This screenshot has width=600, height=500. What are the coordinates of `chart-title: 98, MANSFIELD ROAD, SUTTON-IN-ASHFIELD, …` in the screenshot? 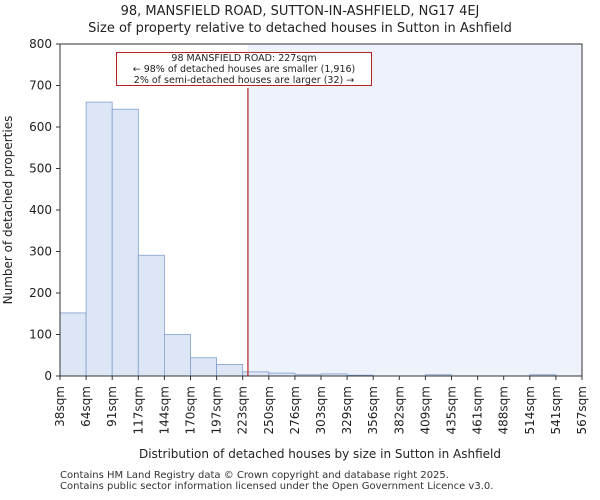 It's located at (300, 11).